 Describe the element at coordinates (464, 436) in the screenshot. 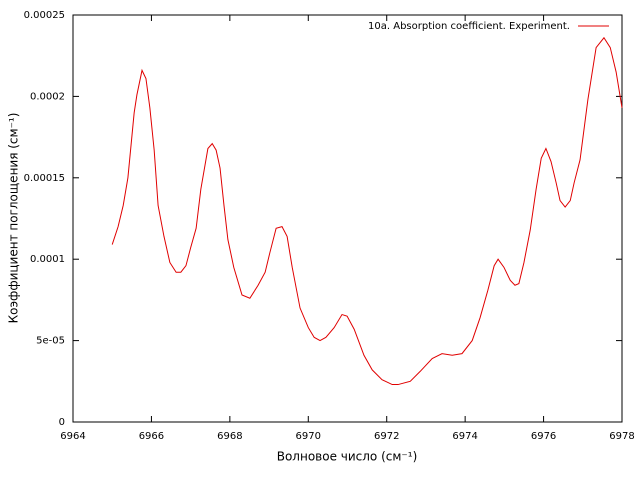

I see `x-tick-label: 6974` at that location.